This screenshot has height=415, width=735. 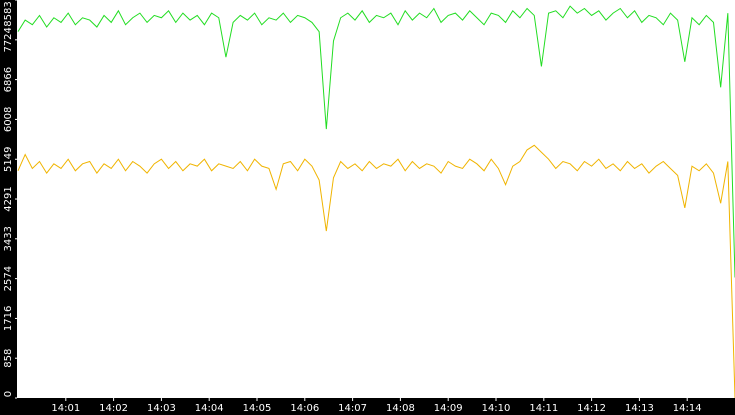 What do you see at coordinates (8, 39) in the screenshot?
I see `y-tick-label: 7724` at bounding box center [8, 39].